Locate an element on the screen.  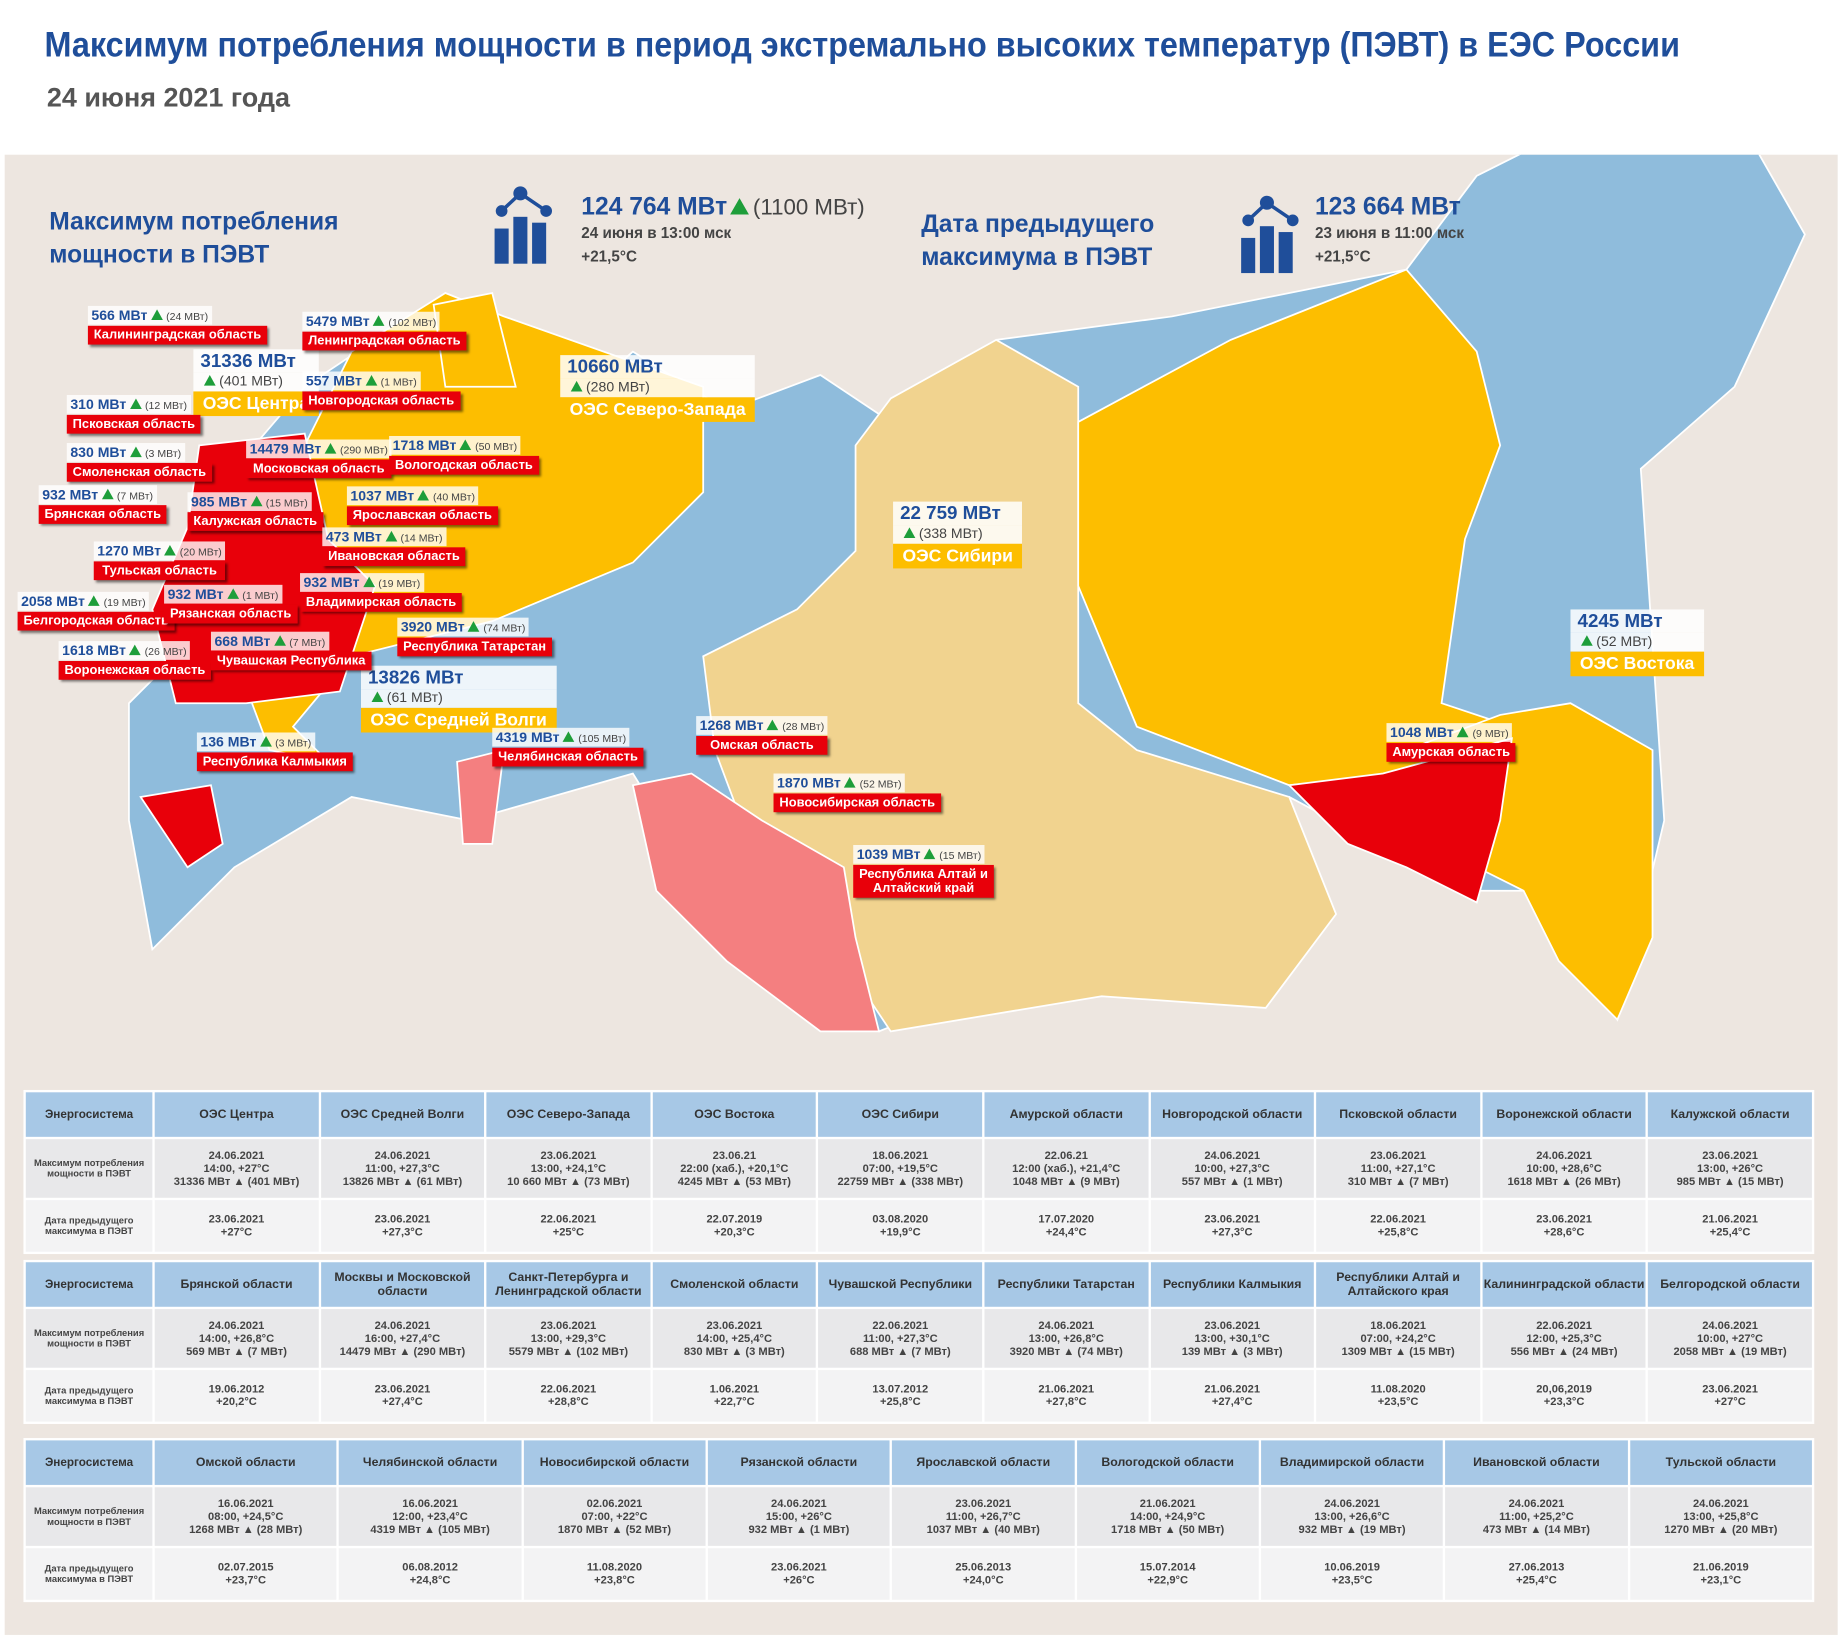
header-cell: Республики Татарстан is located at coordinates (1066, 1284).